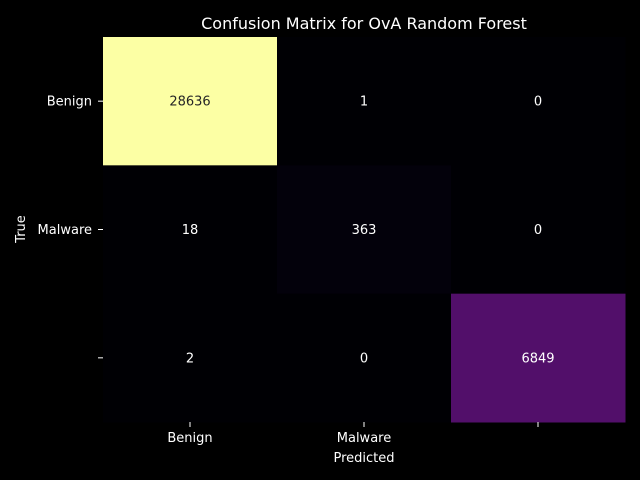 This screenshot has height=480, width=640. What do you see at coordinates (69, 102) in the screenshot?
I see `y-tick-label: Benign` at bounding box center [69, 102].